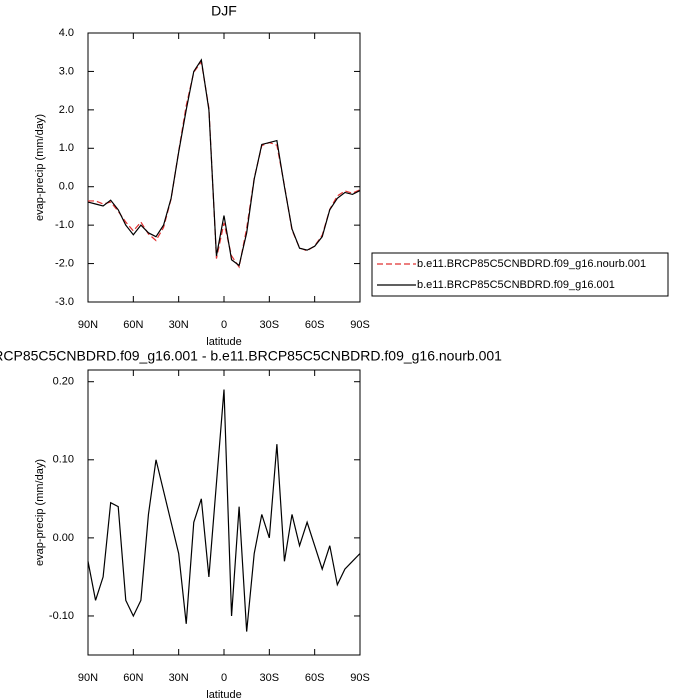 The width and height of the screenshot is (700, 700). Describe the element at coordinates (516, 285) in the screenshot. I see `legend-label: b.e11.BRCP85C5CNBDRD.f09_g16.001` at that location.